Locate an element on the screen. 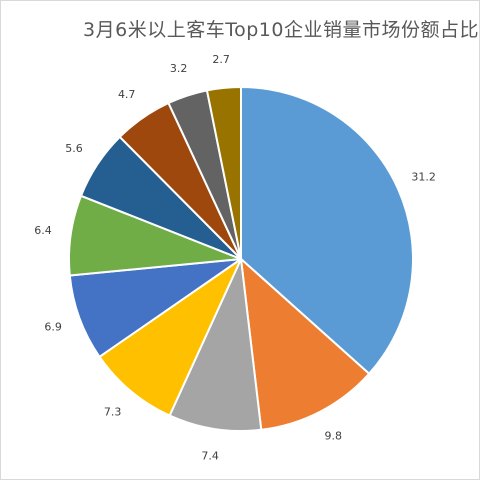  slice-data-label-5: 6.9 is located at coordinates (53, 327).